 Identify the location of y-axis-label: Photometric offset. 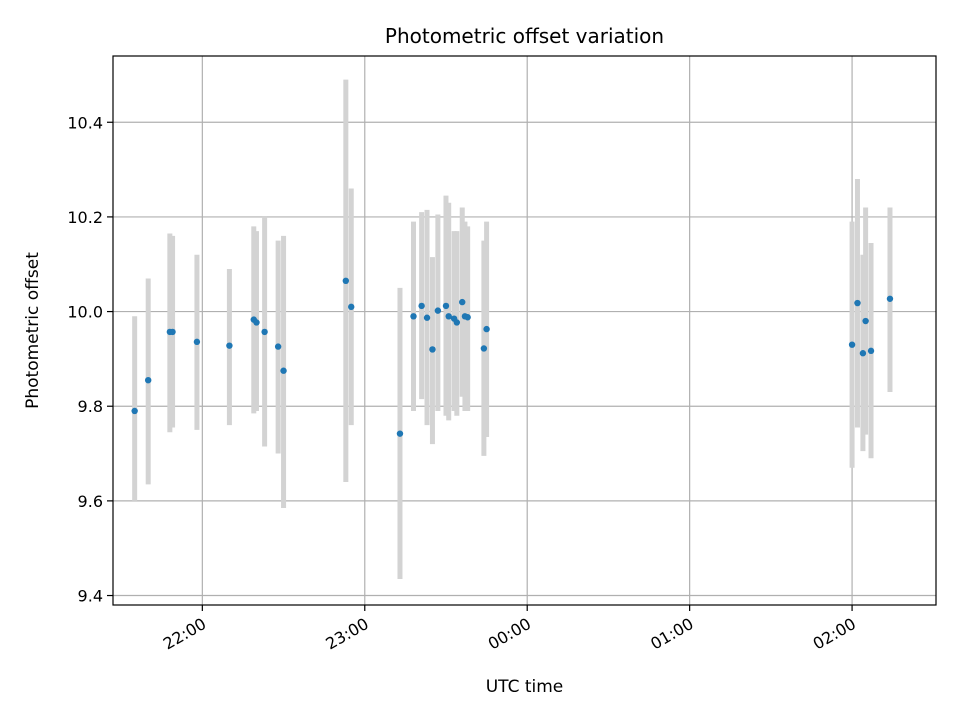
(33, 330).